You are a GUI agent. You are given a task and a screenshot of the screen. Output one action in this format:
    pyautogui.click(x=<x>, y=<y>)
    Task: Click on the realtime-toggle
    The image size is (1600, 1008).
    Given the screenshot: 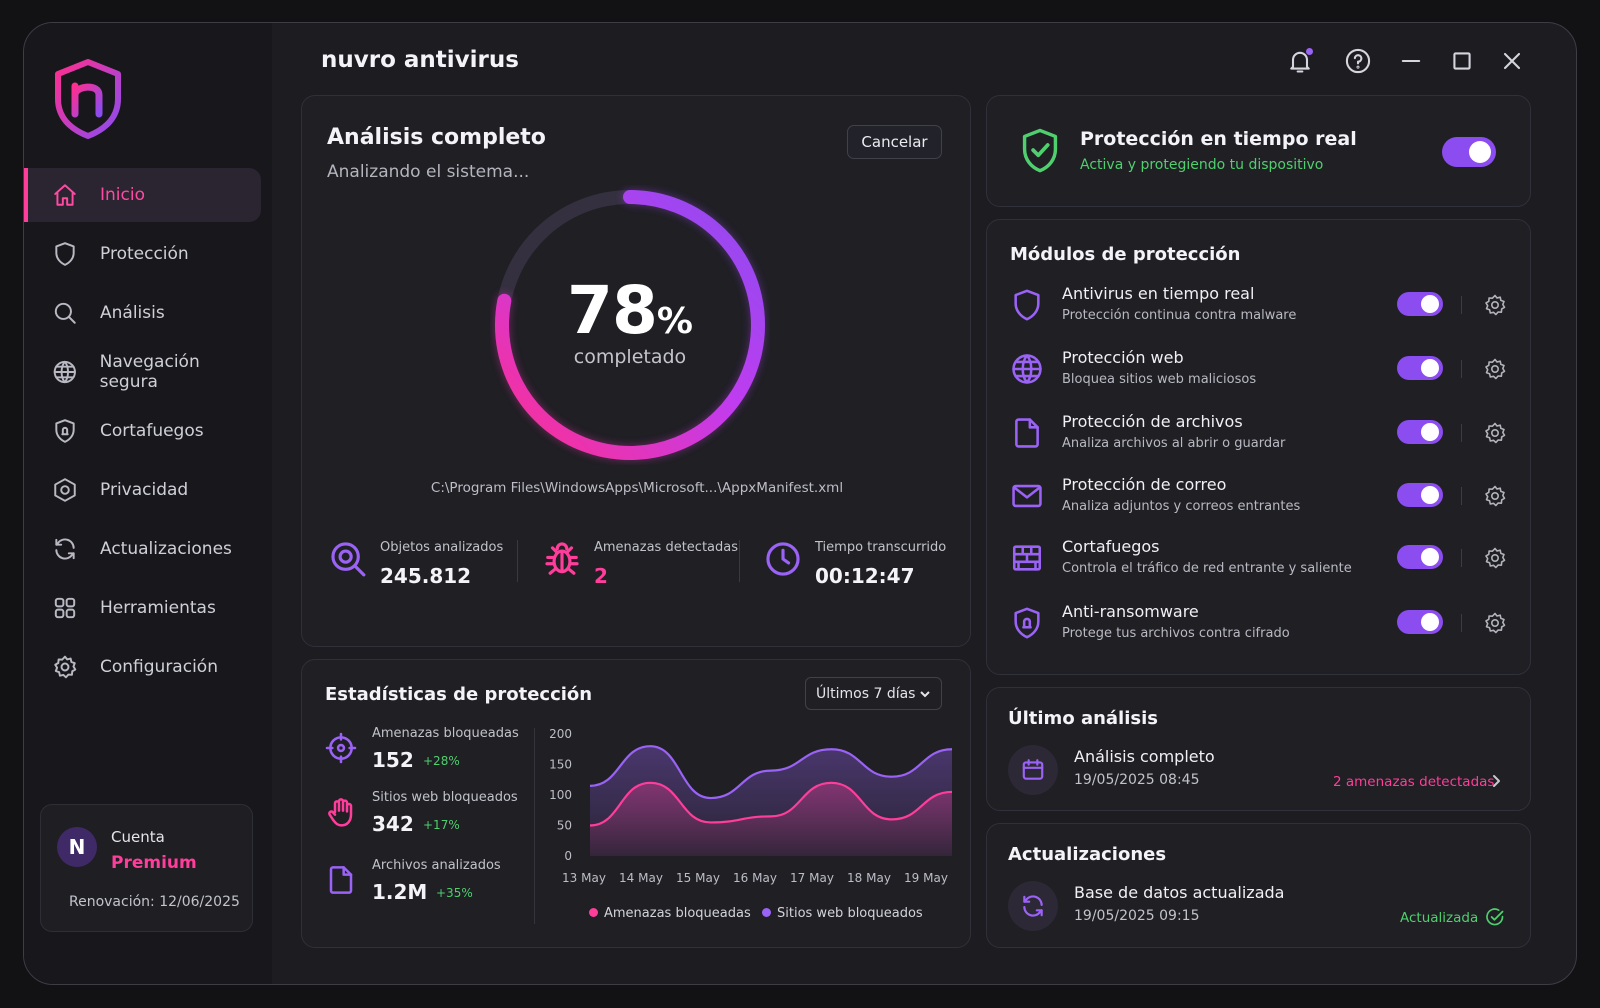 What is the action you would take?
    pyautogui.click(x=1469, y=152)
    